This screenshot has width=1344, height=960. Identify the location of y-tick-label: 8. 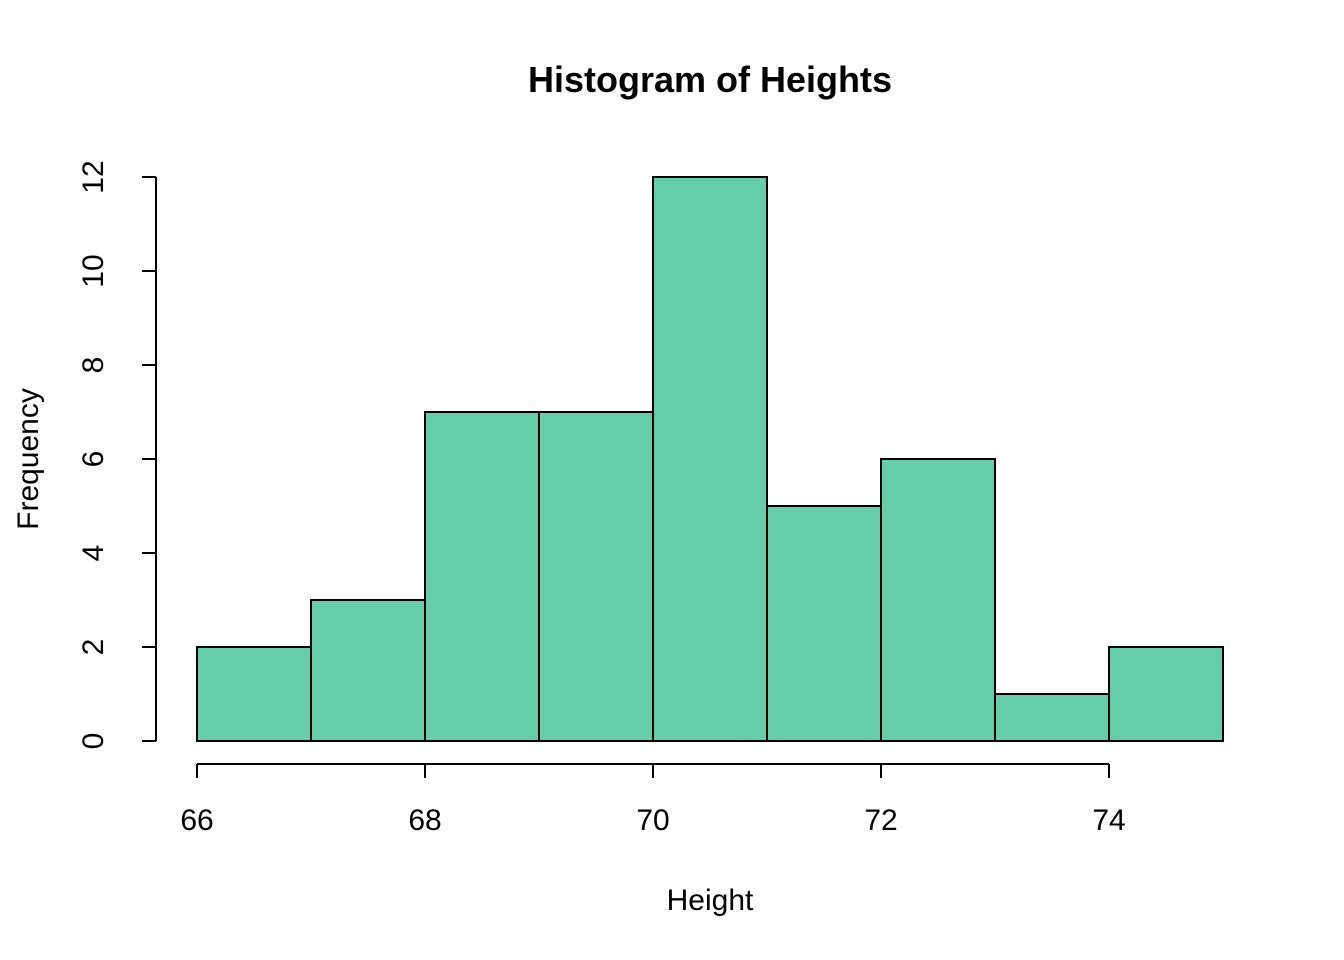
(93, 365).